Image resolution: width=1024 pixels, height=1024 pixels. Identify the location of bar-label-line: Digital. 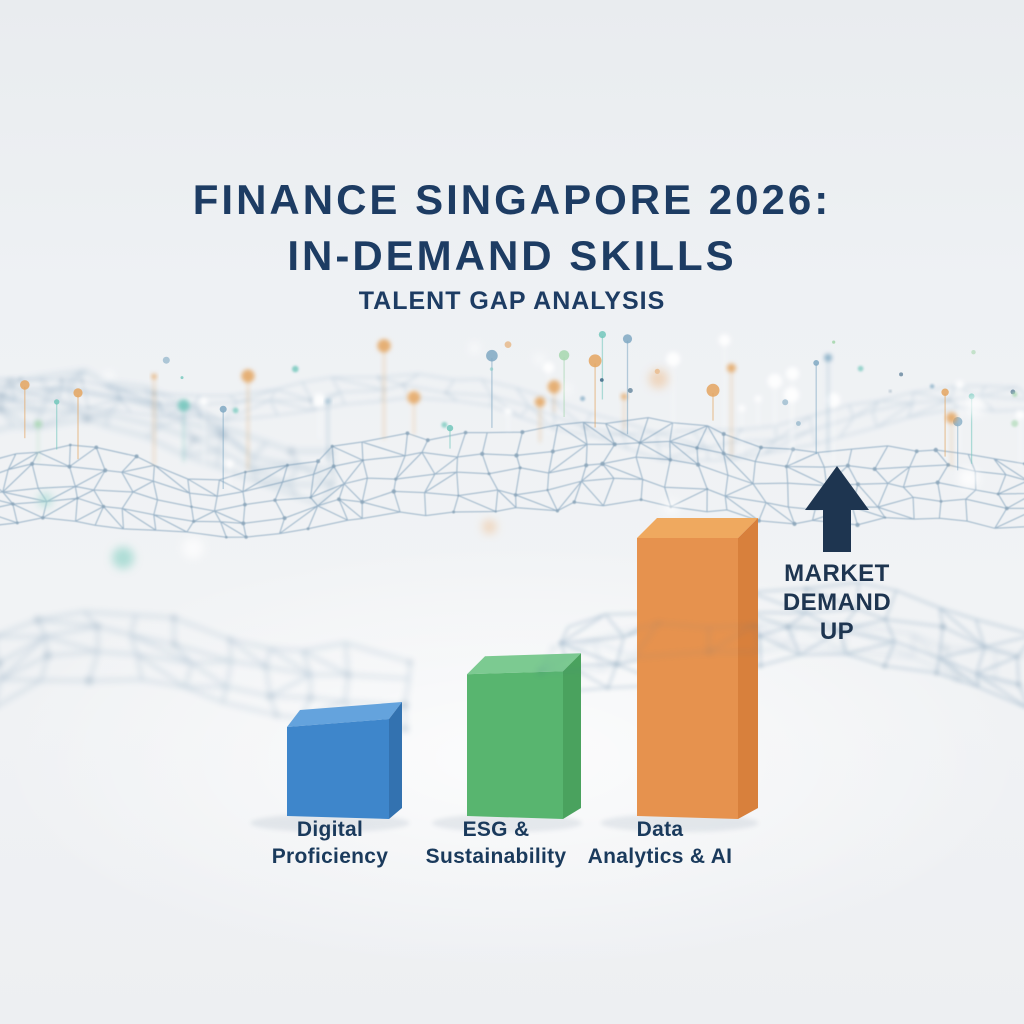
(330, 829).